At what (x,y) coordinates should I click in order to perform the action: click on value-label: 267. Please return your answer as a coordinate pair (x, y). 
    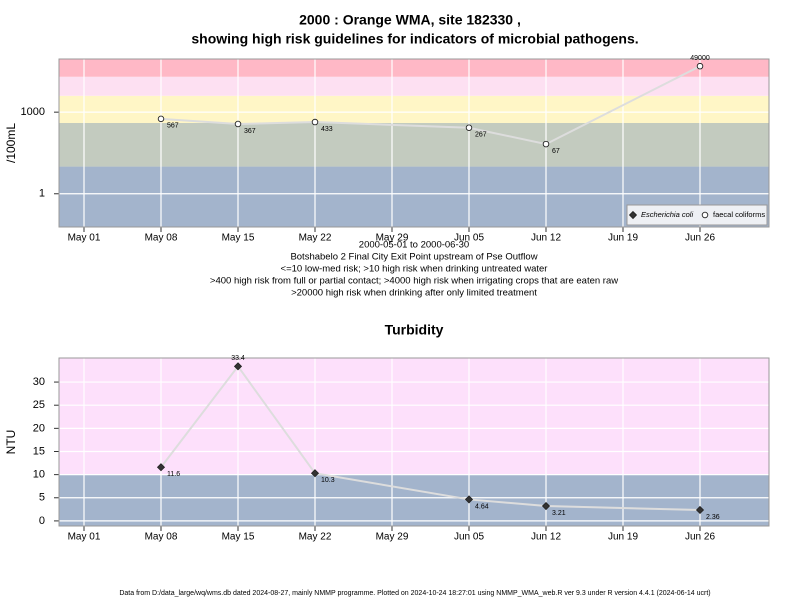
    Looking at the image, I should click on (481, 135).